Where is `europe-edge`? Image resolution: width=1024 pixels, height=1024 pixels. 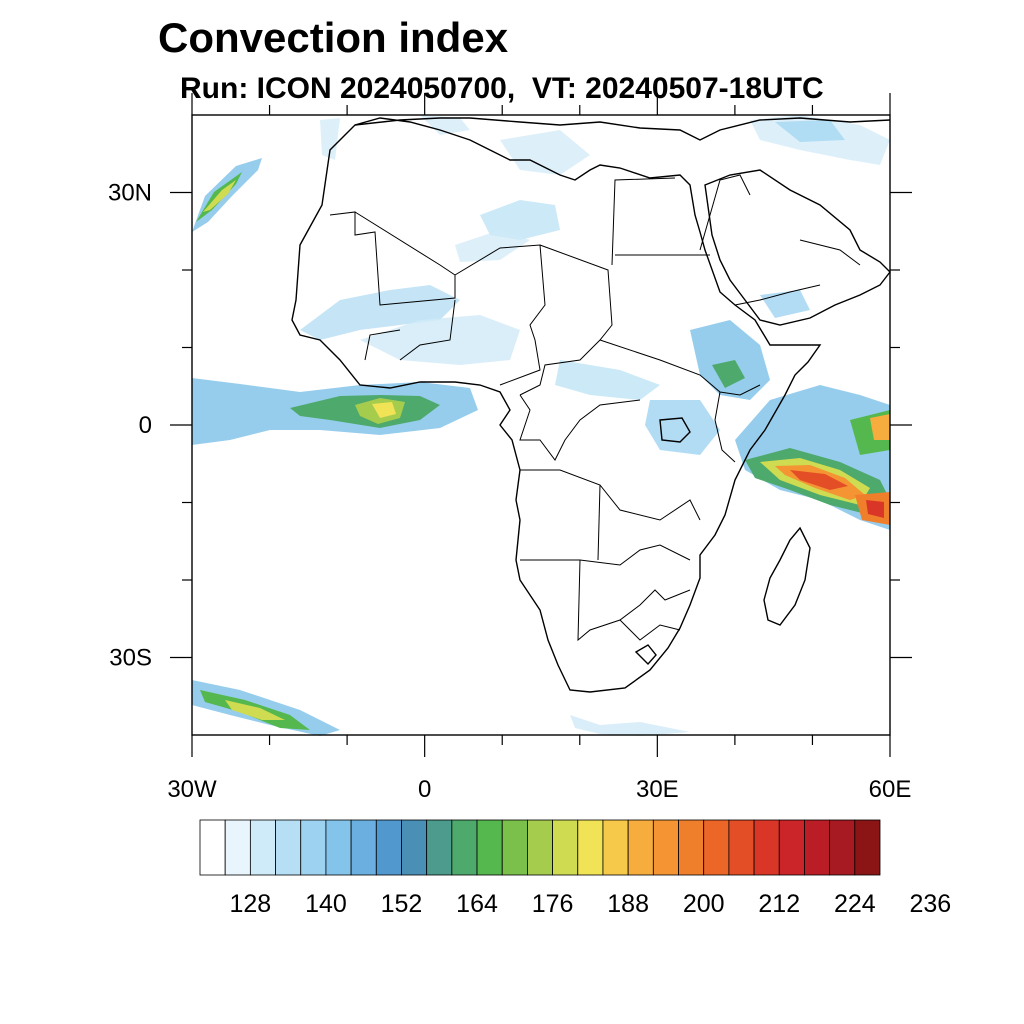
europe-edge is located at coordinates (622, 129).